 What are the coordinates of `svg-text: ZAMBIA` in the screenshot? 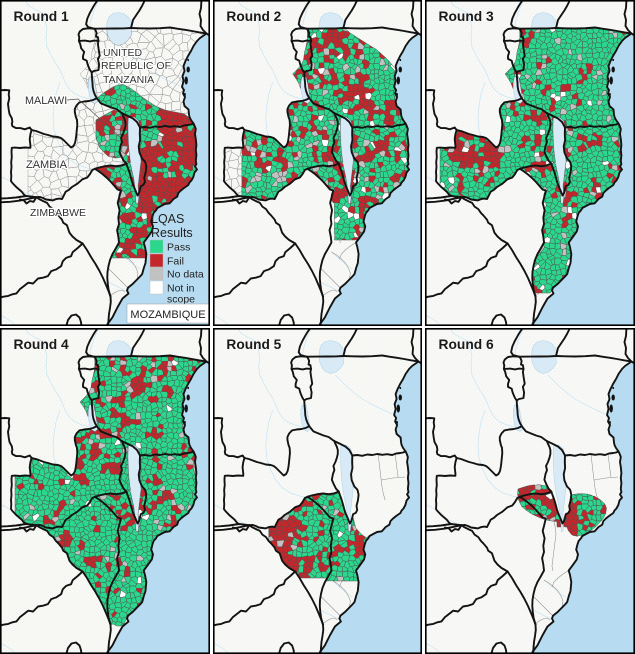 It's located at (47, 165).